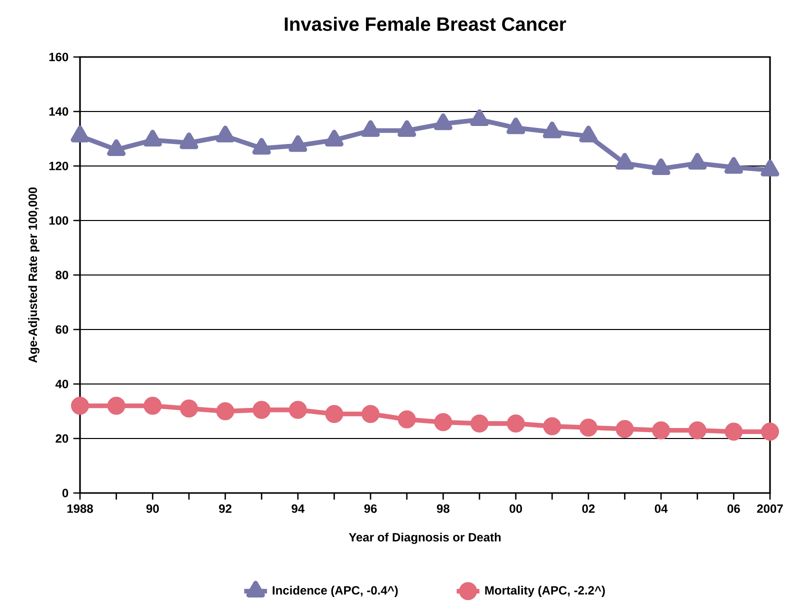  Describe the element at coordinates (58, 220) in the screenshot. I see `y-tick-label: 100` at that location.